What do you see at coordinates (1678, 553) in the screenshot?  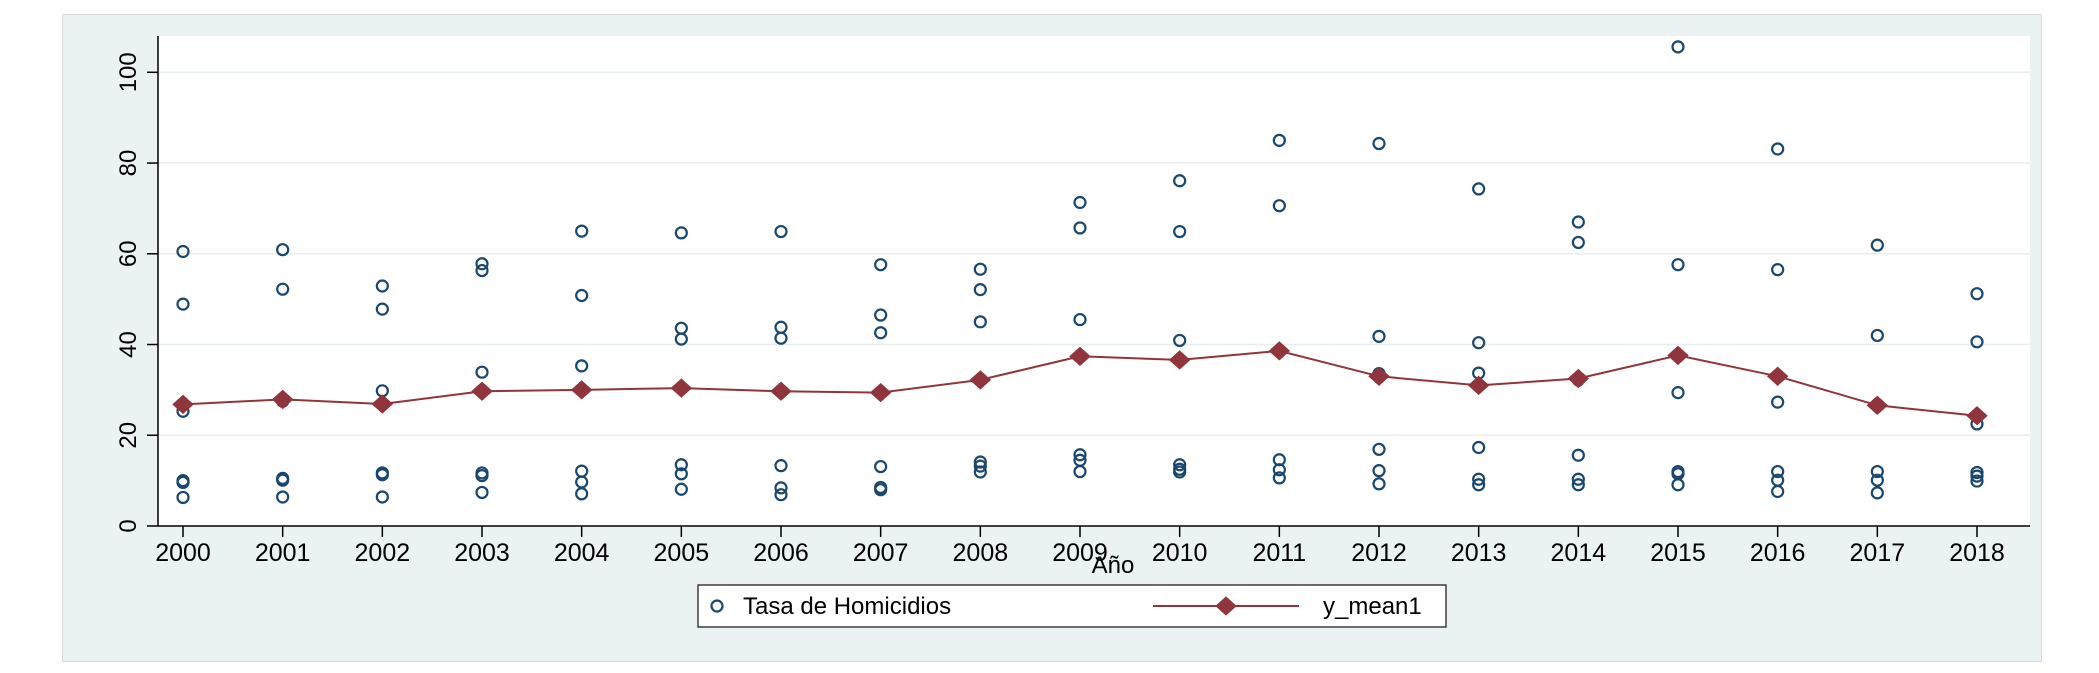 I see `x-tick-label: 2015` at bounding box center [1678, 553].